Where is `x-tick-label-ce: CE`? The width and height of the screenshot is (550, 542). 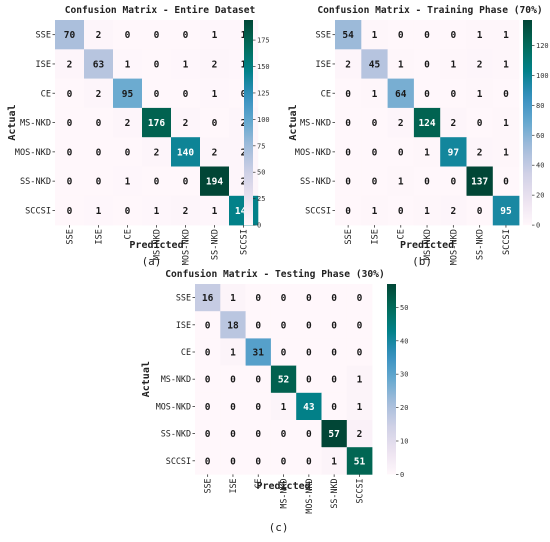
x-tick-label-ce: CE is located at coordinates (129, 234).